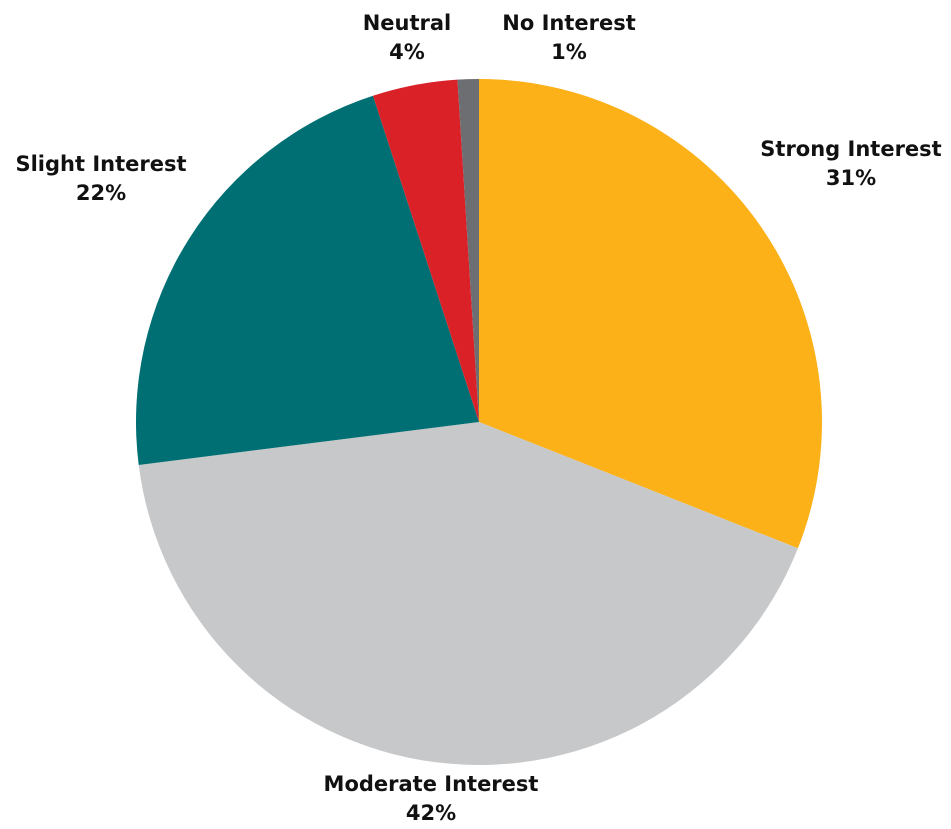 This screenshot has height=829, width=951. Describe the element at coordinates (100, 178) in the screenshot. I see `label-slight-interest: Slight Interest 22%` at that location.